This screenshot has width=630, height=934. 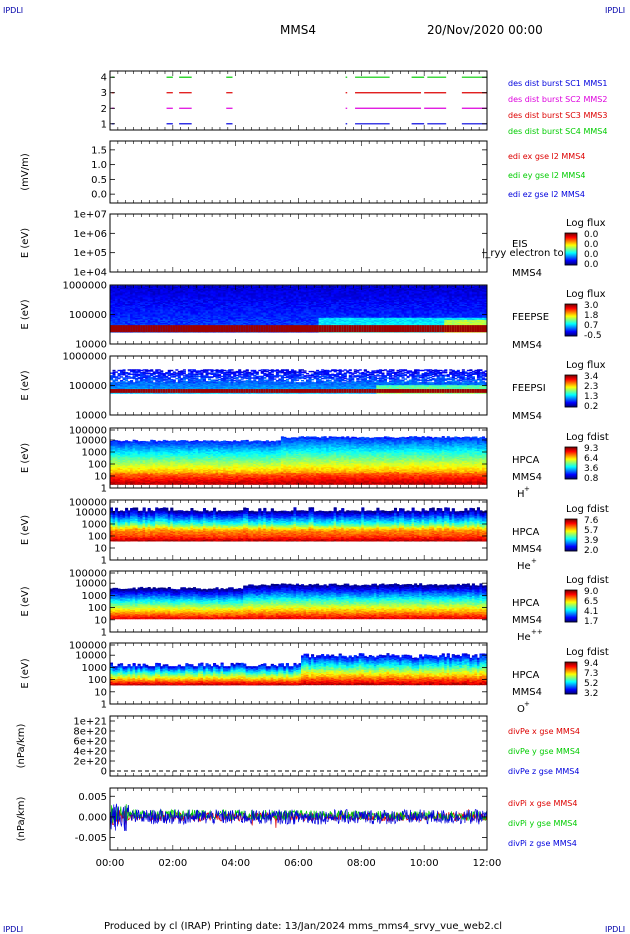 What do you see at coordinates (557, 99) in the screenshot?
I see `legend-entry: des dist burst SC2 MMS2` at bounding box center [557, 99].